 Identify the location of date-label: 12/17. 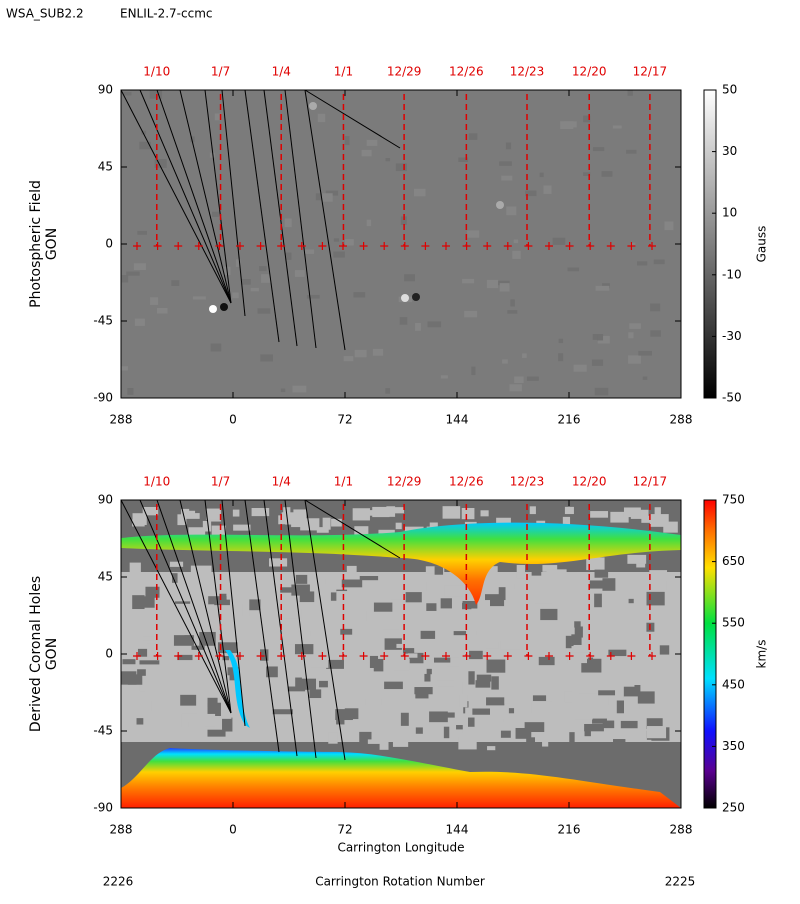
(650, 72).